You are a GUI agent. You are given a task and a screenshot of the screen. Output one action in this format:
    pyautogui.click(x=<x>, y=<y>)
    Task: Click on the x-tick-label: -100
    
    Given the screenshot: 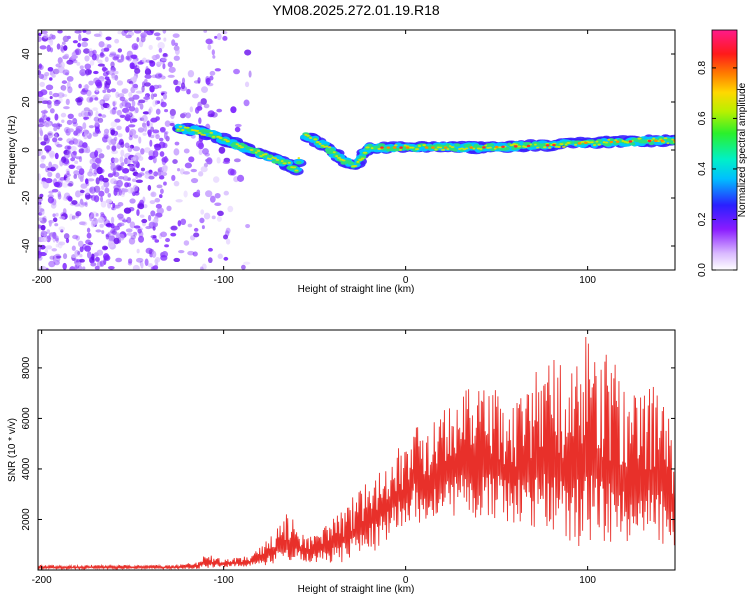 What is the action you would take?
    pyautogui.click(x=224, y=580)
    